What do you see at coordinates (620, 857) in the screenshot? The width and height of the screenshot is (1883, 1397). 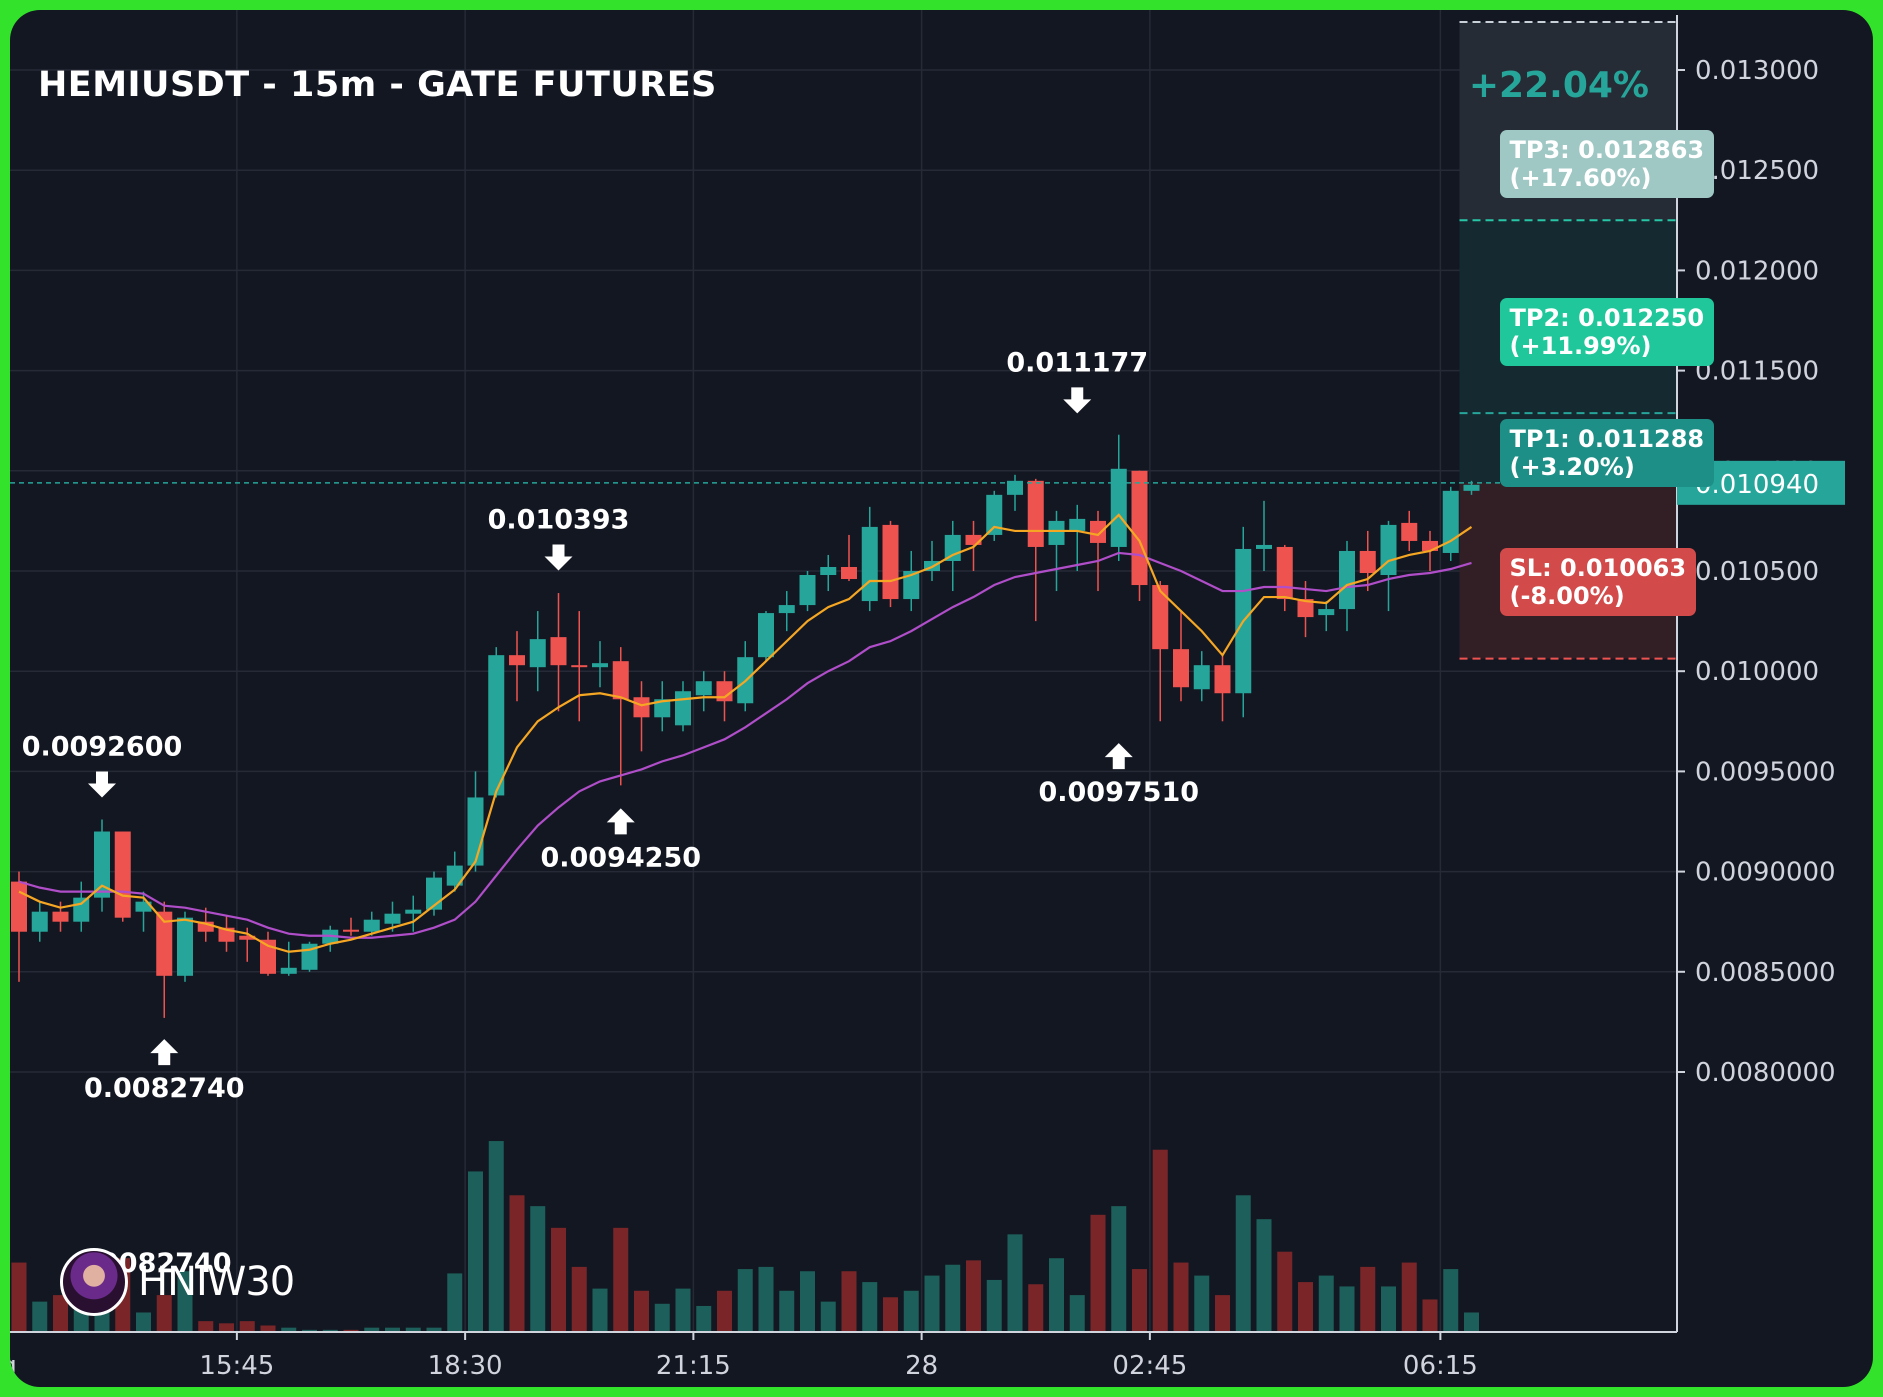 I see `pivot-label: 0.0094250` at bounding box center [620, 857].